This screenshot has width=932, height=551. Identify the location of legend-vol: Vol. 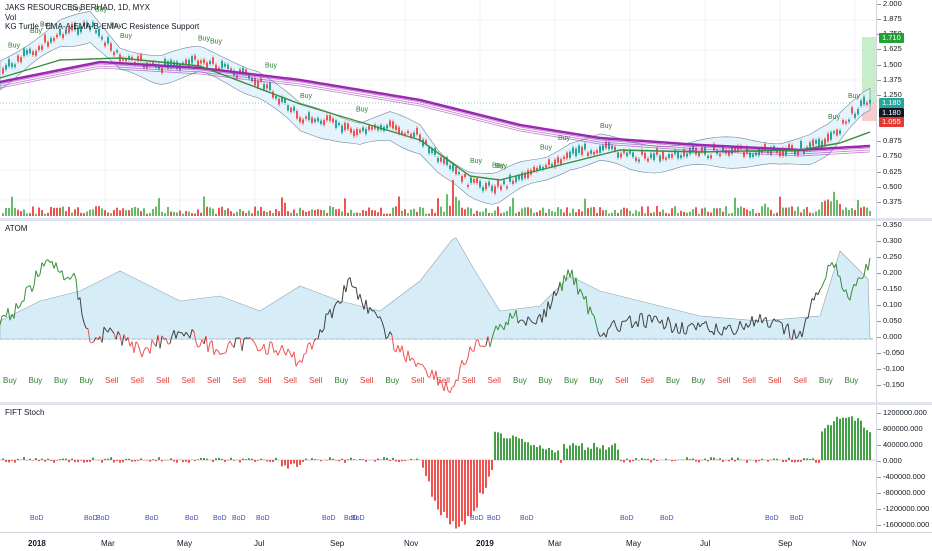
(102, 18).